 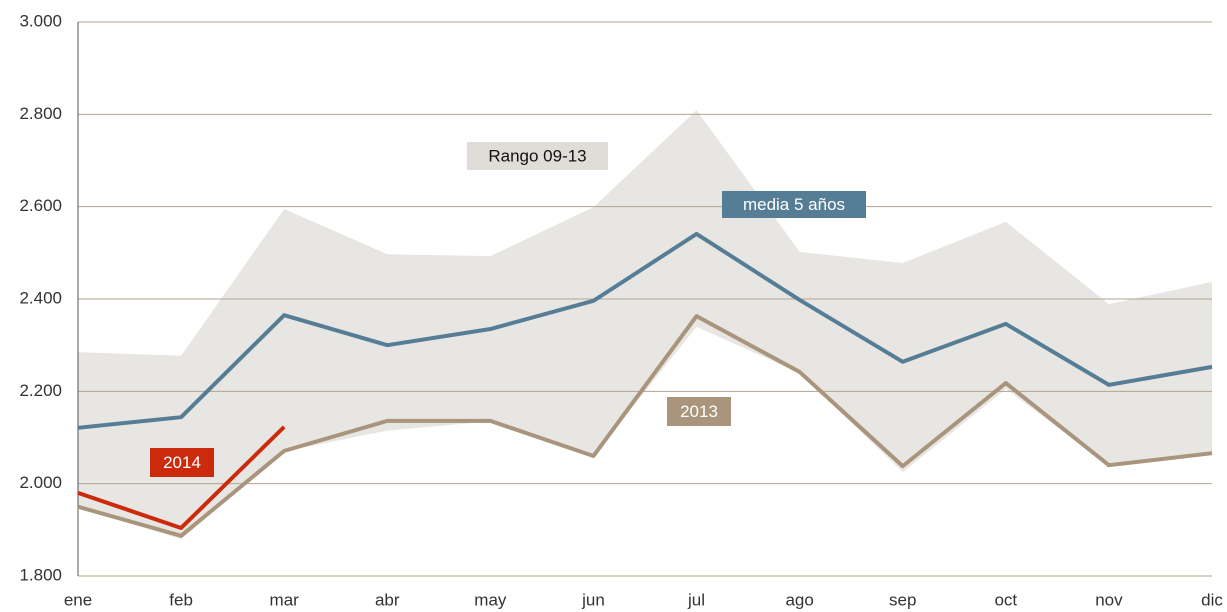 I want to click on y-tick-label: 3.000, so click(x=40, y=20).